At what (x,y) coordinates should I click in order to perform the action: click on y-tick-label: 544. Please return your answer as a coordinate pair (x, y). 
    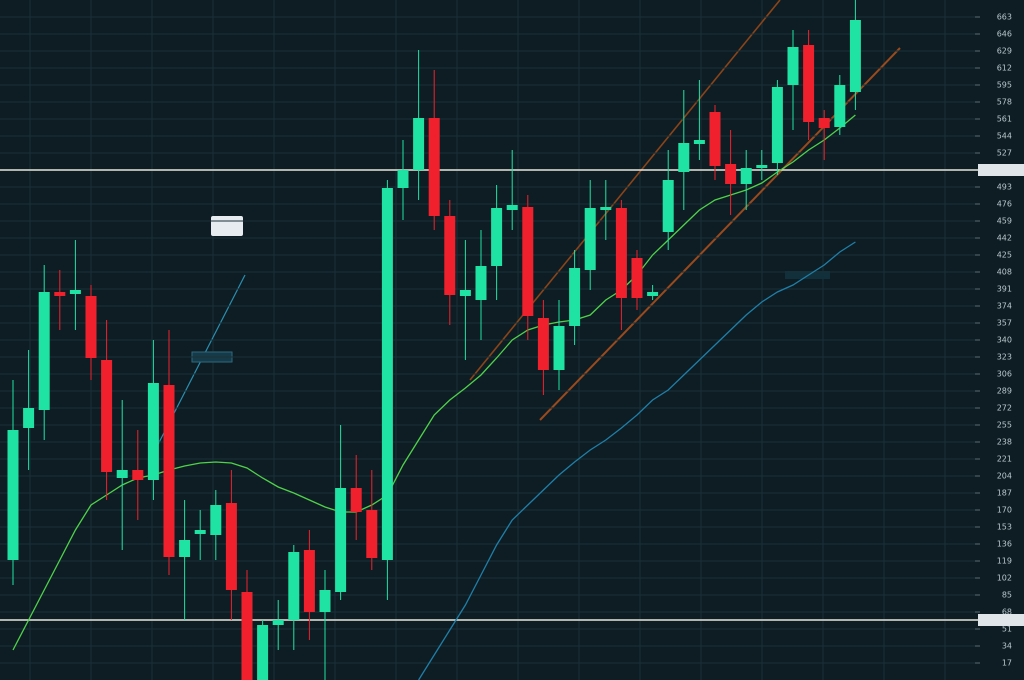
    Looking at the image, I should click on (1004, 136).